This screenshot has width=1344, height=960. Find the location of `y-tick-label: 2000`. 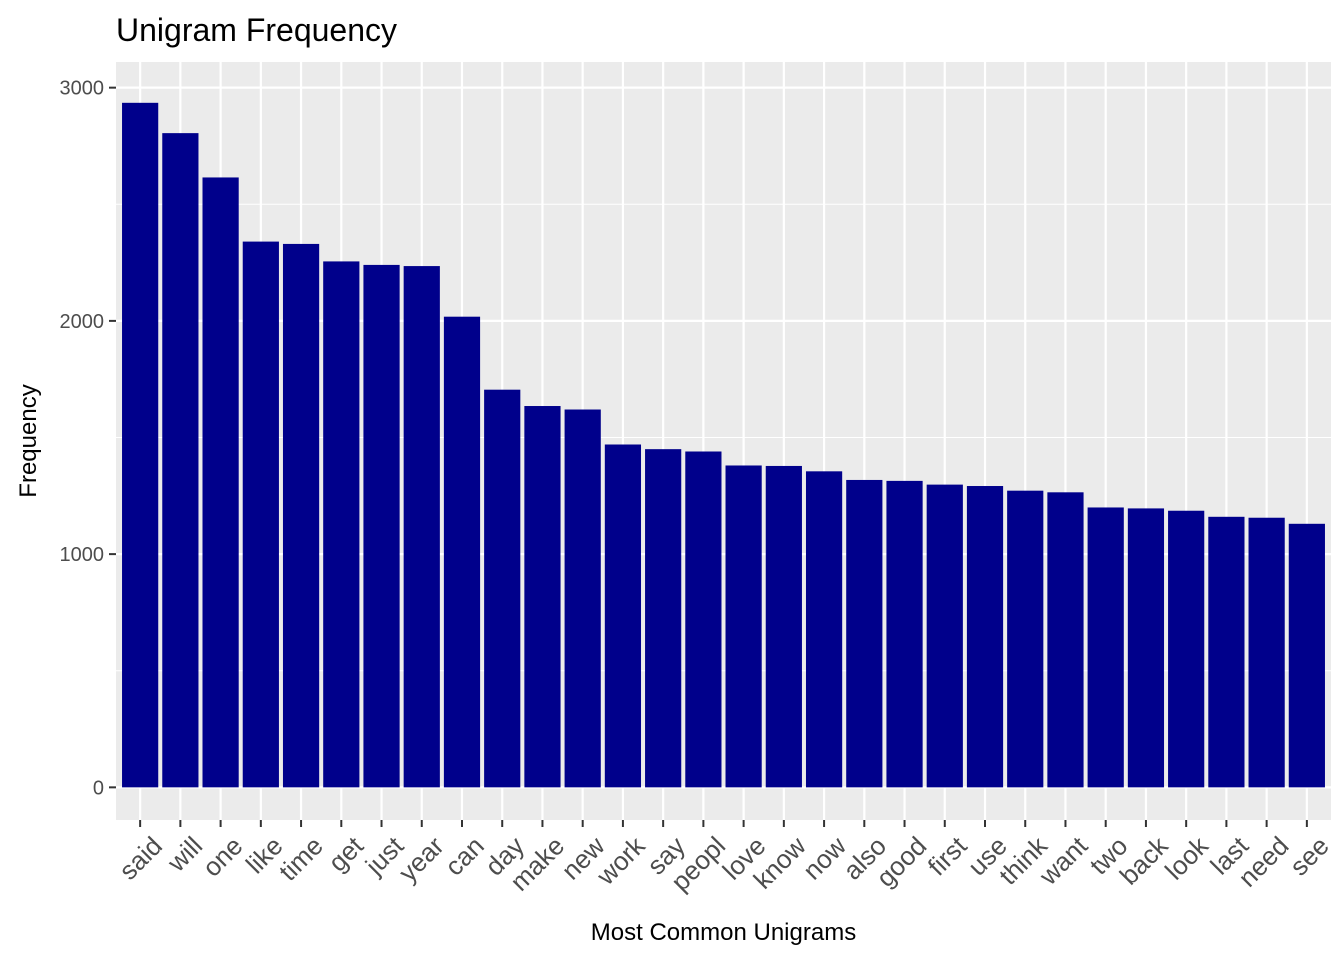

y-tick-label: 2000 is located at coordinates (82, 322).